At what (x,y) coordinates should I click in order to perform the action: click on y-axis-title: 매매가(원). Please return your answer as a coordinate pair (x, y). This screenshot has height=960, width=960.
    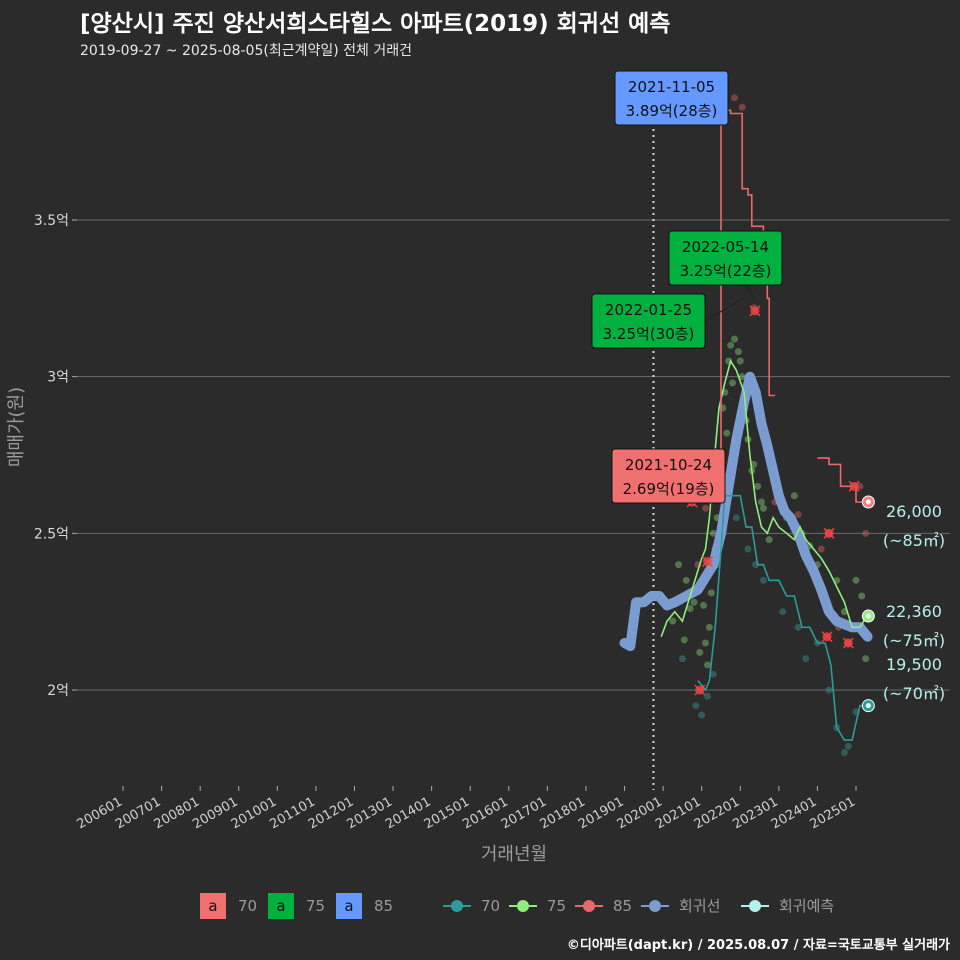
    Looking at the image, I should click on (16, 427).